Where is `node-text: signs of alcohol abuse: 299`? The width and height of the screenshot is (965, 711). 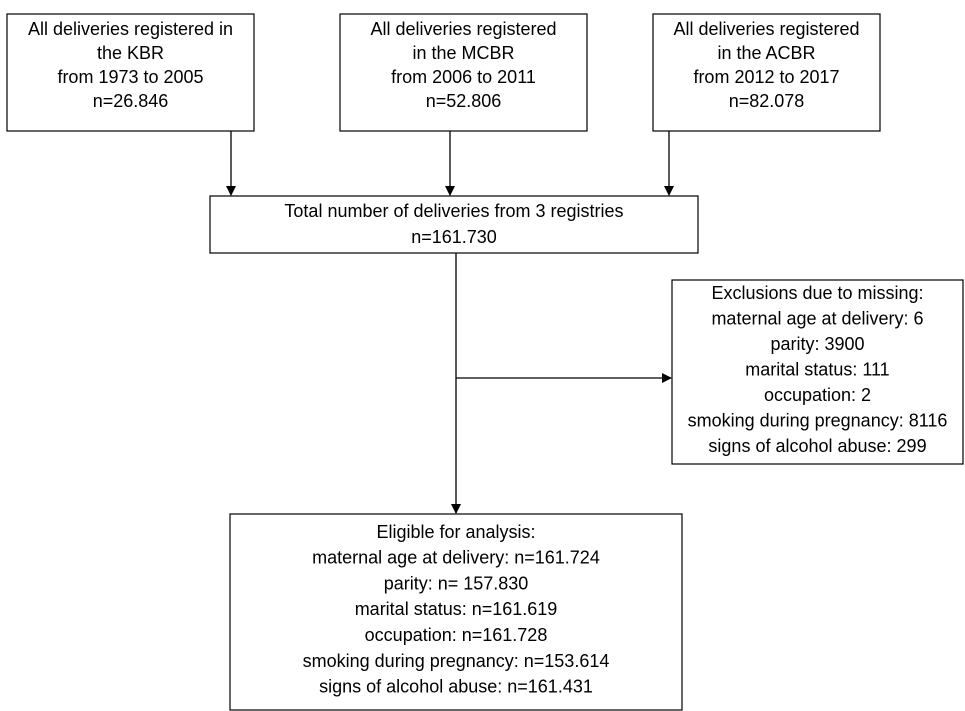
node-text: signs of alcohol abuse: 299 is located at coordinates (817, 446).